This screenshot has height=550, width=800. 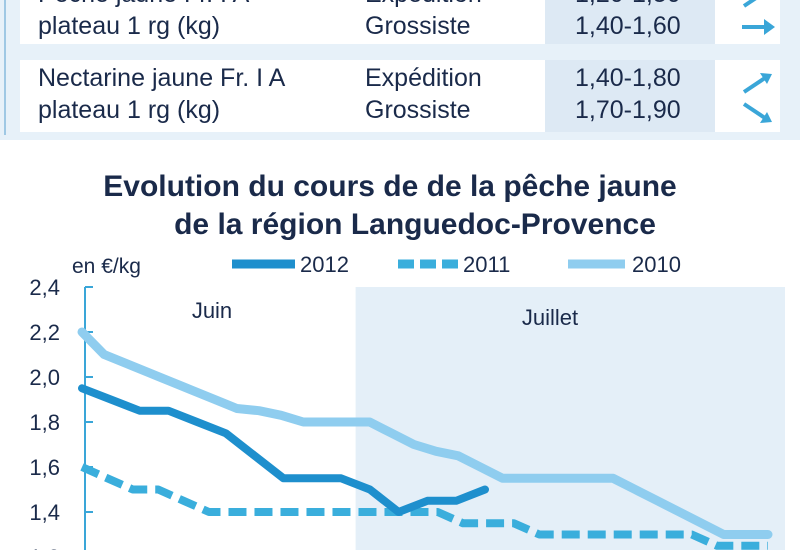 What do you see at coordinates (628, 78) in the screenshot?
I see `price-expedition: 1,40-1,80` at bounding box center [628, 78].